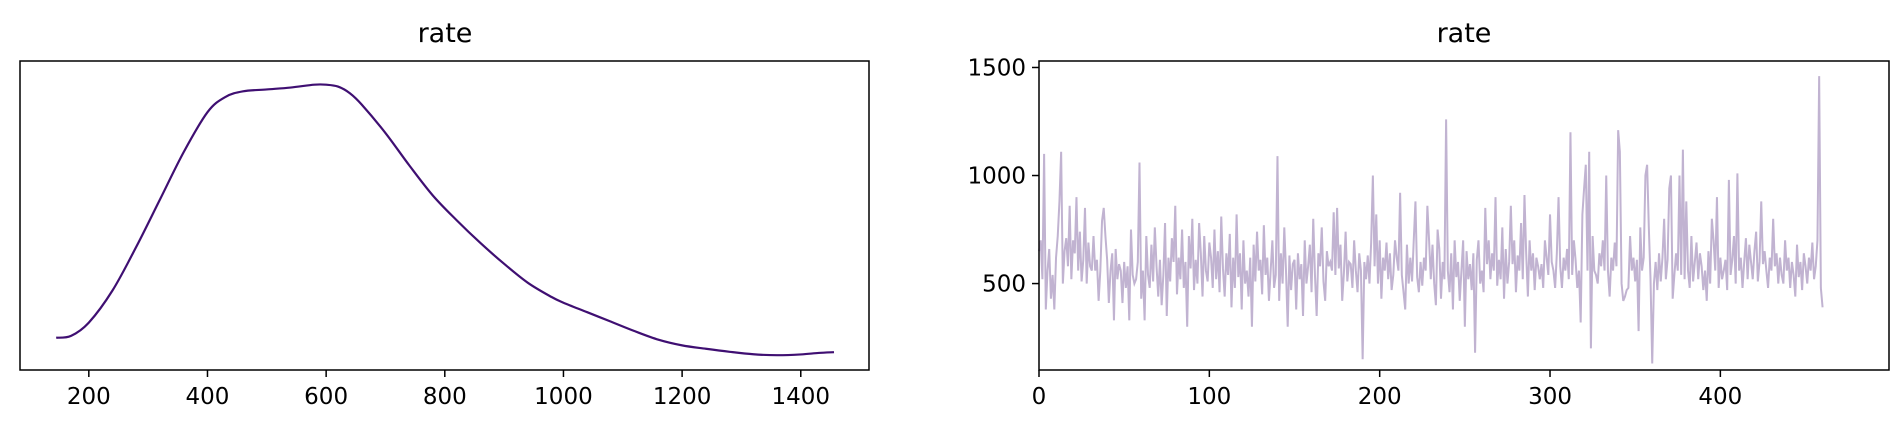 The height and width of the screenshot is (436, 1900). What do you see at coordinates (800, 397) in the screenshot?
I see `density-x-tick-label: 1400` at bounding box center [800, 397].